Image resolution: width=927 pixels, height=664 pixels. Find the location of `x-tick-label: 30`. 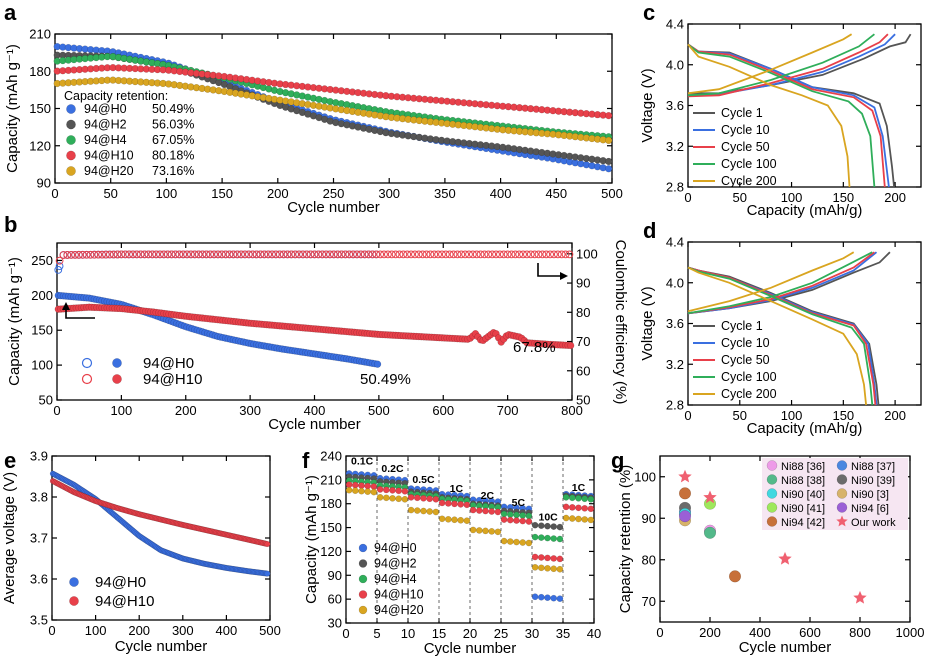

x-tick-label: 30 is located at coordinates (532, 633).